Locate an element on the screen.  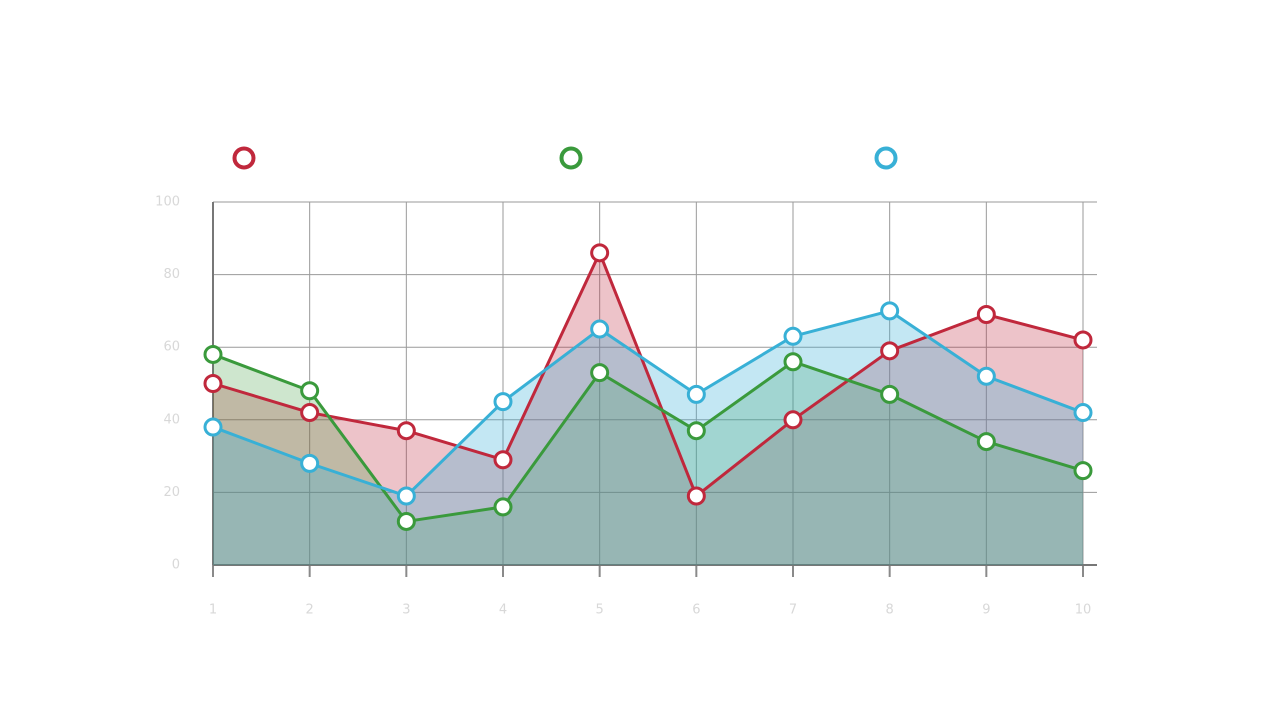
y-tick-label: 60 is located at coordinates (171, 347).